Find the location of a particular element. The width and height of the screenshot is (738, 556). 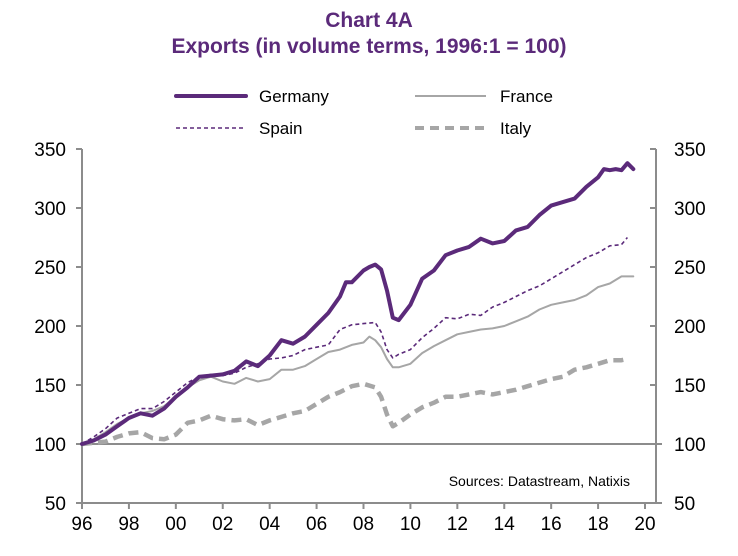

legend-label-france: France is located at coordinates (526, 96).